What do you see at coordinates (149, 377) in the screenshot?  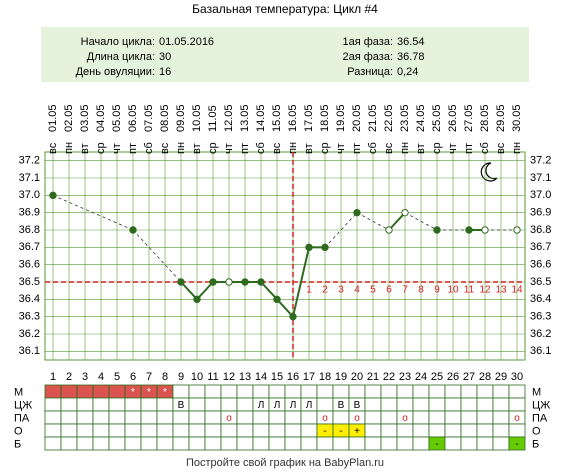 I see `x-tick-label: 7` at bounding box center [149, 377].